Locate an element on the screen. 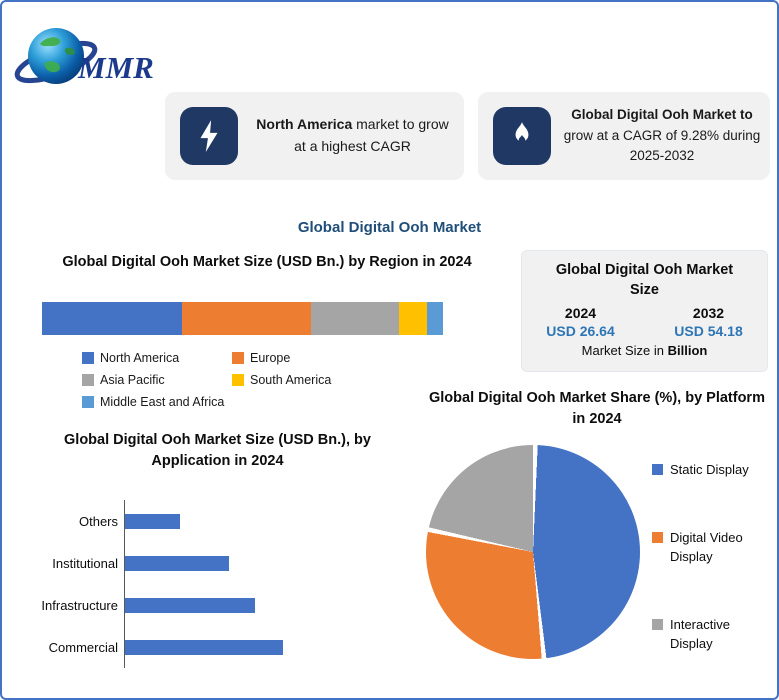 The image size is (779, 700). legend-label: Middle East and Africa is located at coordinates (162, 402).